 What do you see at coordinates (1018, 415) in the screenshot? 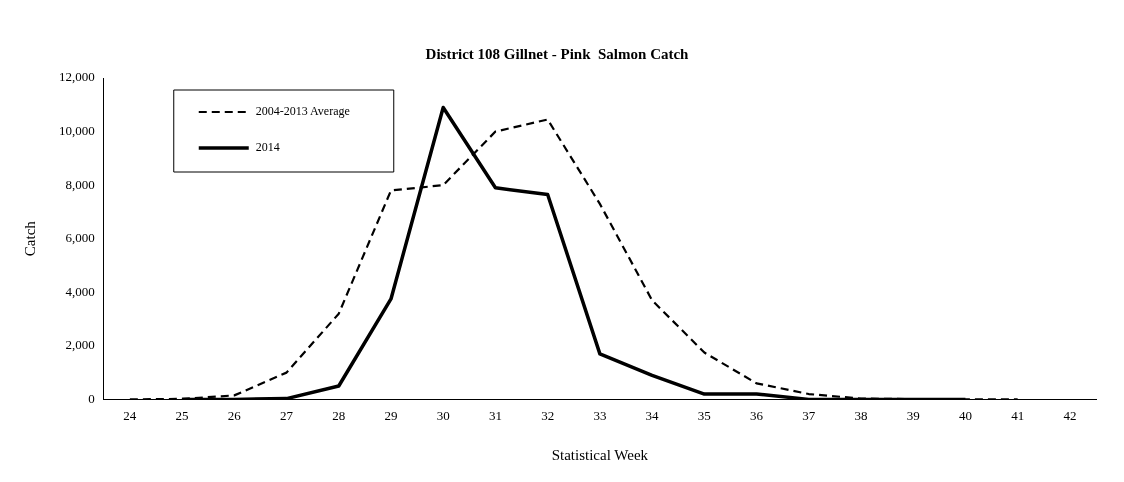
I see `x-tick-label: 41` at bounding box center [1018, 415].